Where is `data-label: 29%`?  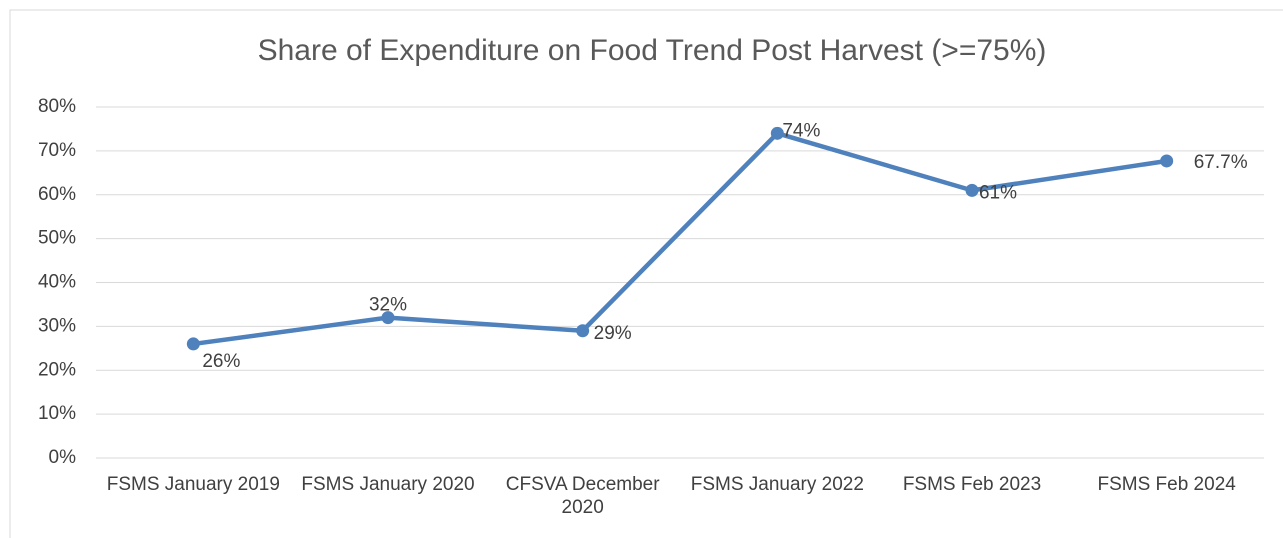
data-label: 29% is located at coordinates (613, 333).